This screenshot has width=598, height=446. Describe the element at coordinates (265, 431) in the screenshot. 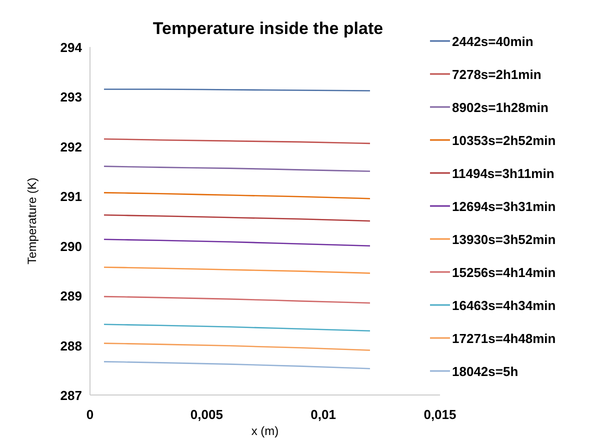

I see `x-axis-title: x (m)` at that location.